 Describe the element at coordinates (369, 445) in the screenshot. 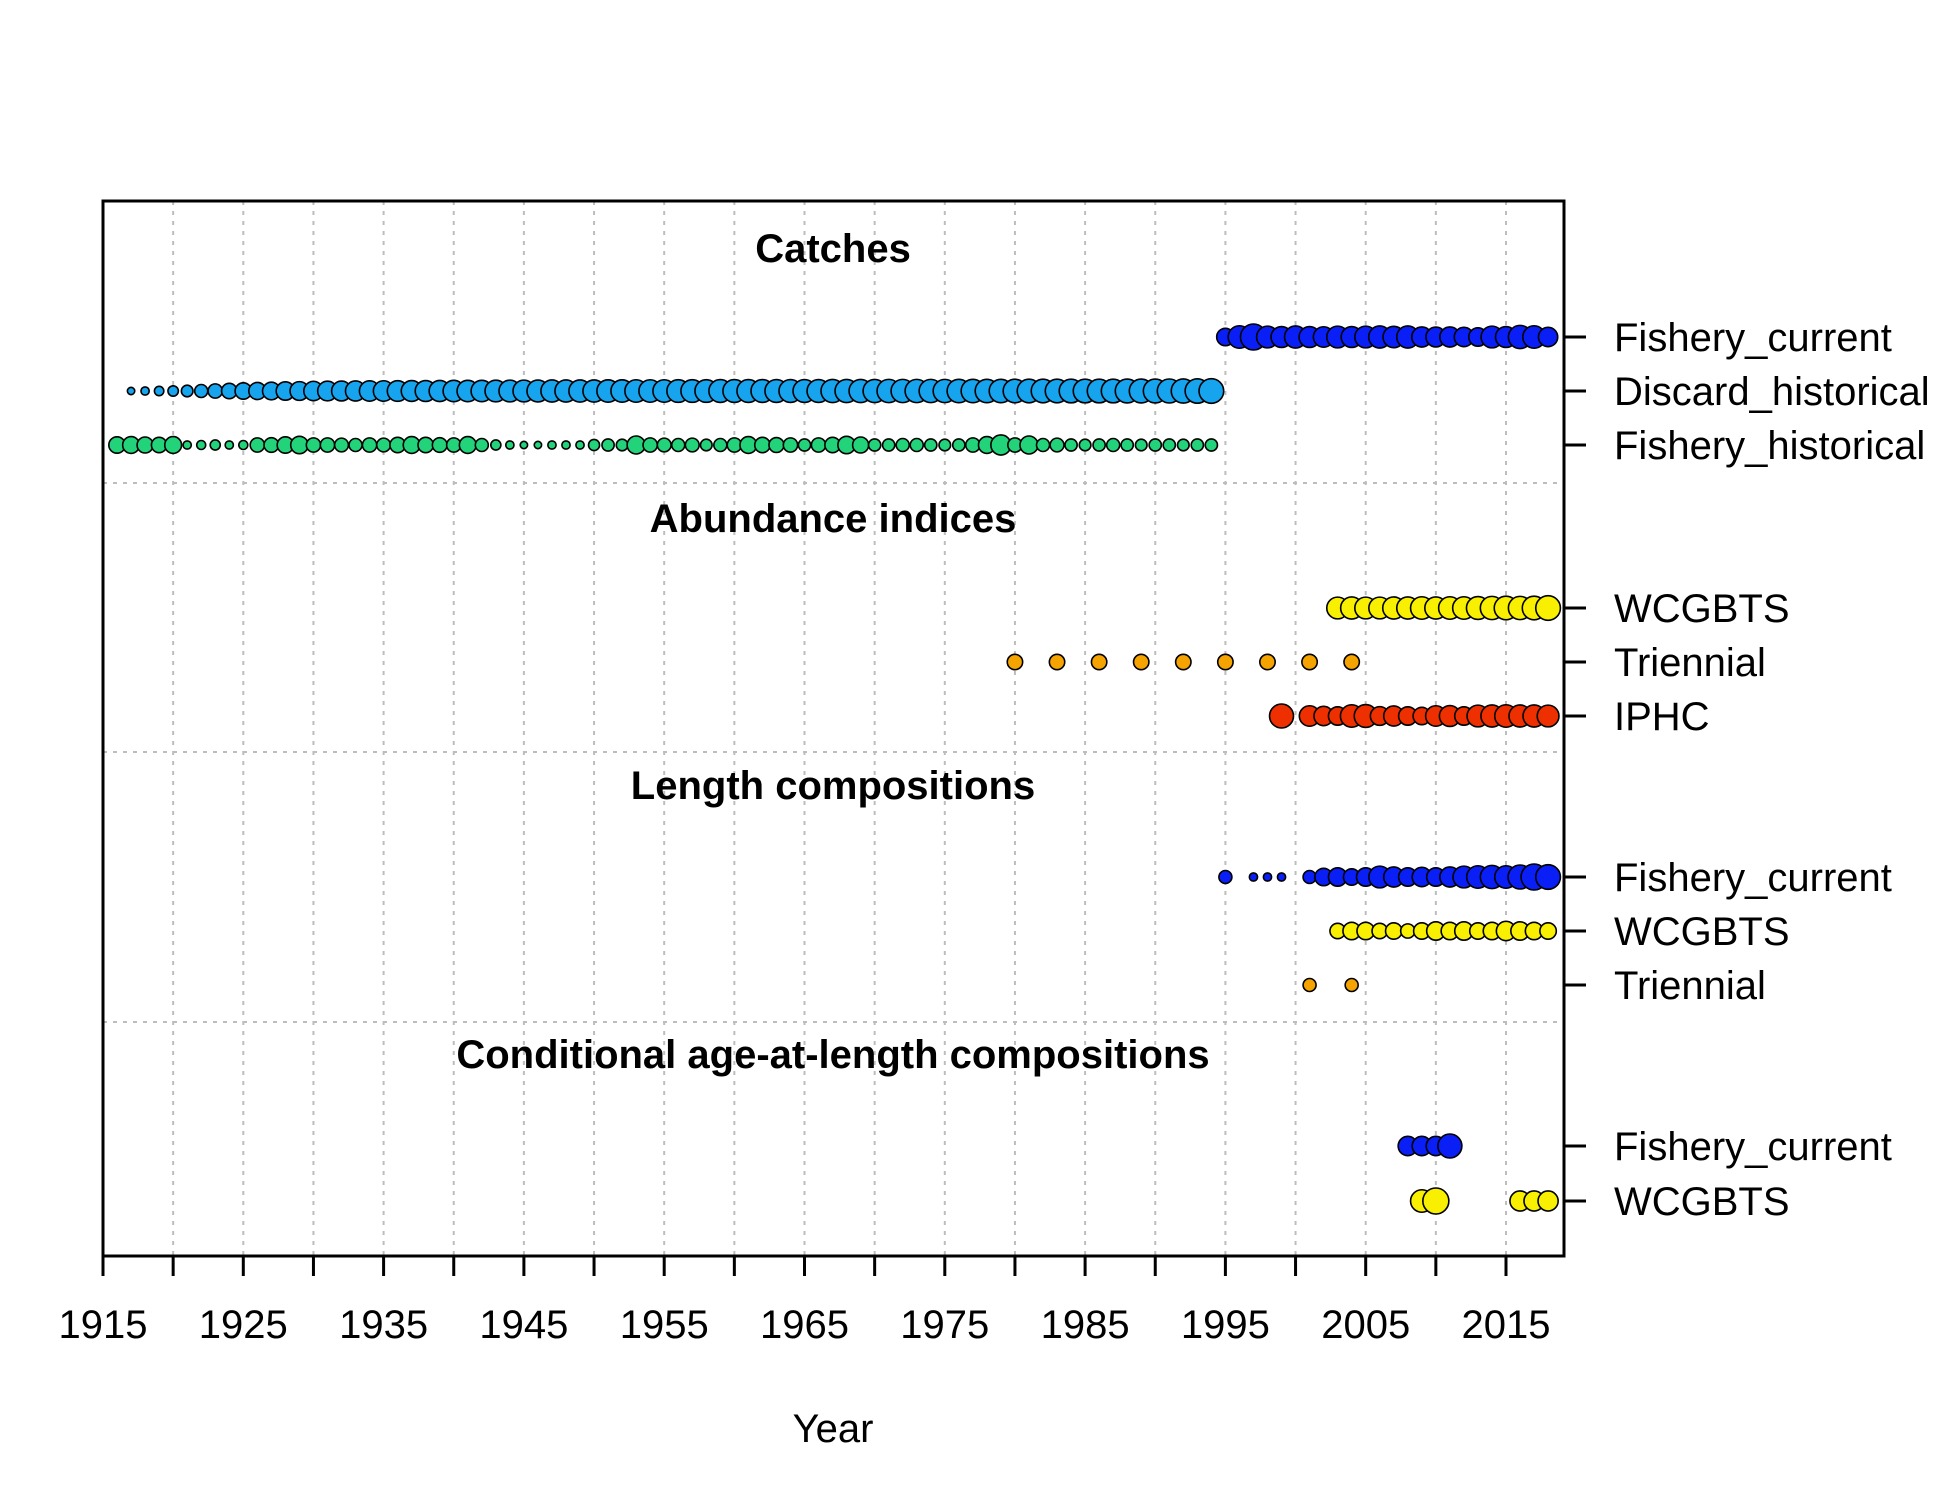

I see `data-point-0-2-1934` at that location.